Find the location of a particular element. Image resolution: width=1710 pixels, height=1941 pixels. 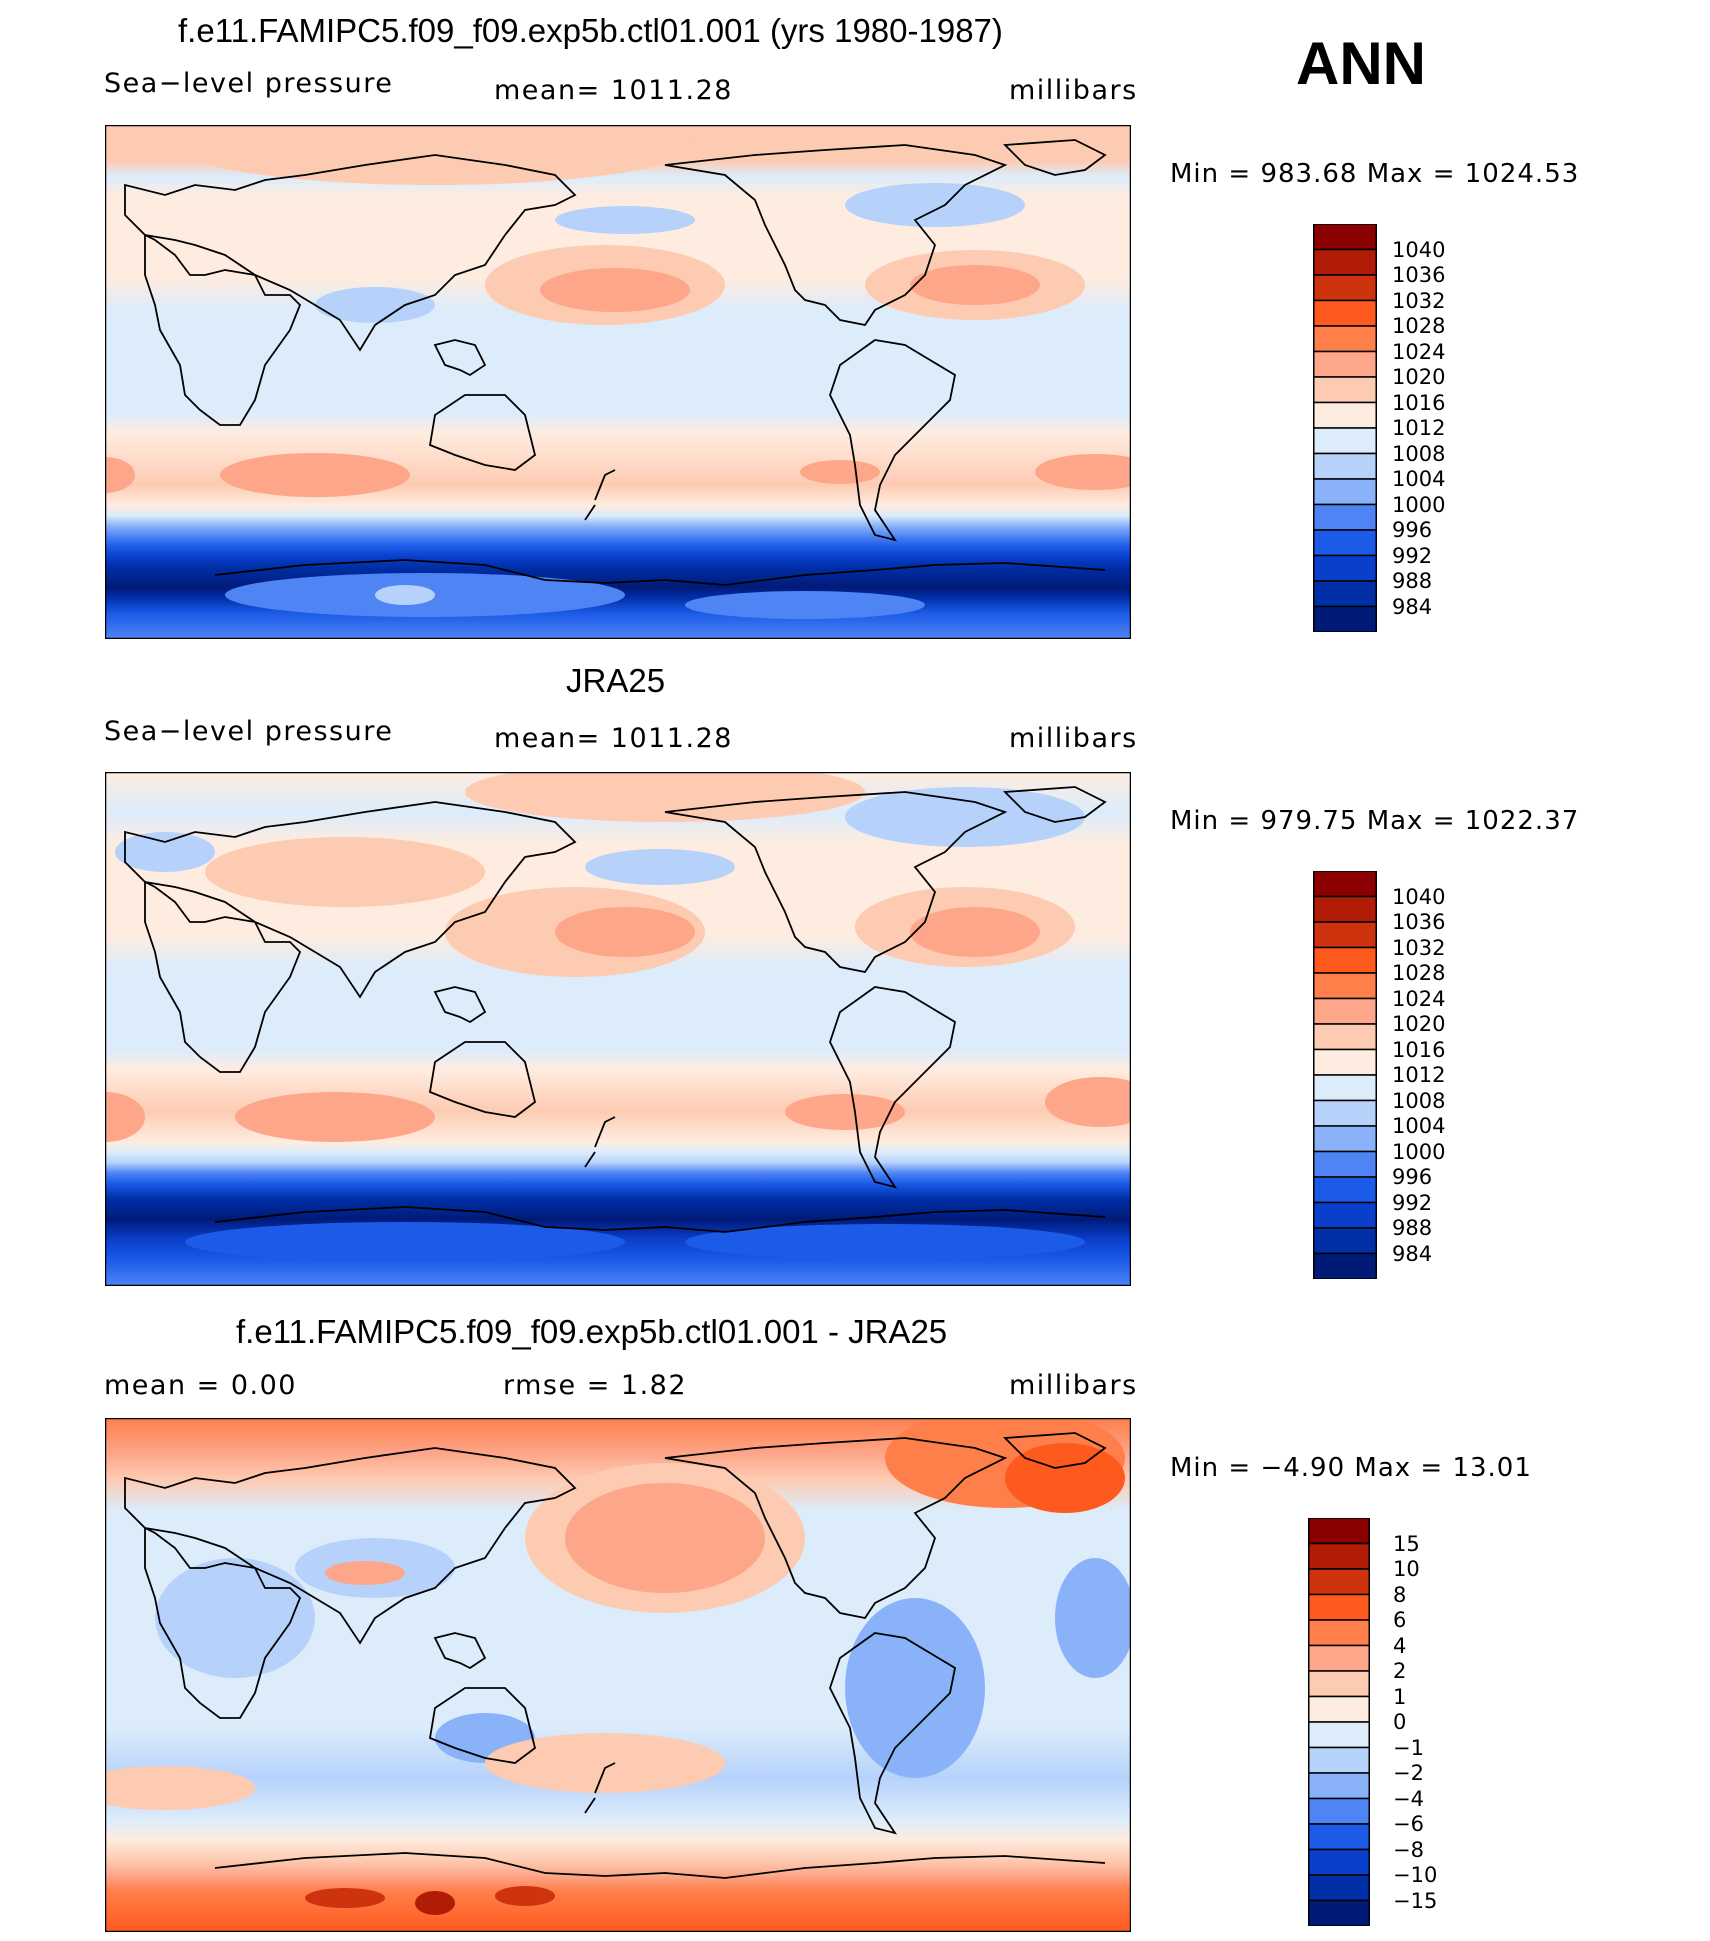

colorbar-level-label: 6 is located at coordinates (1400, 1620).